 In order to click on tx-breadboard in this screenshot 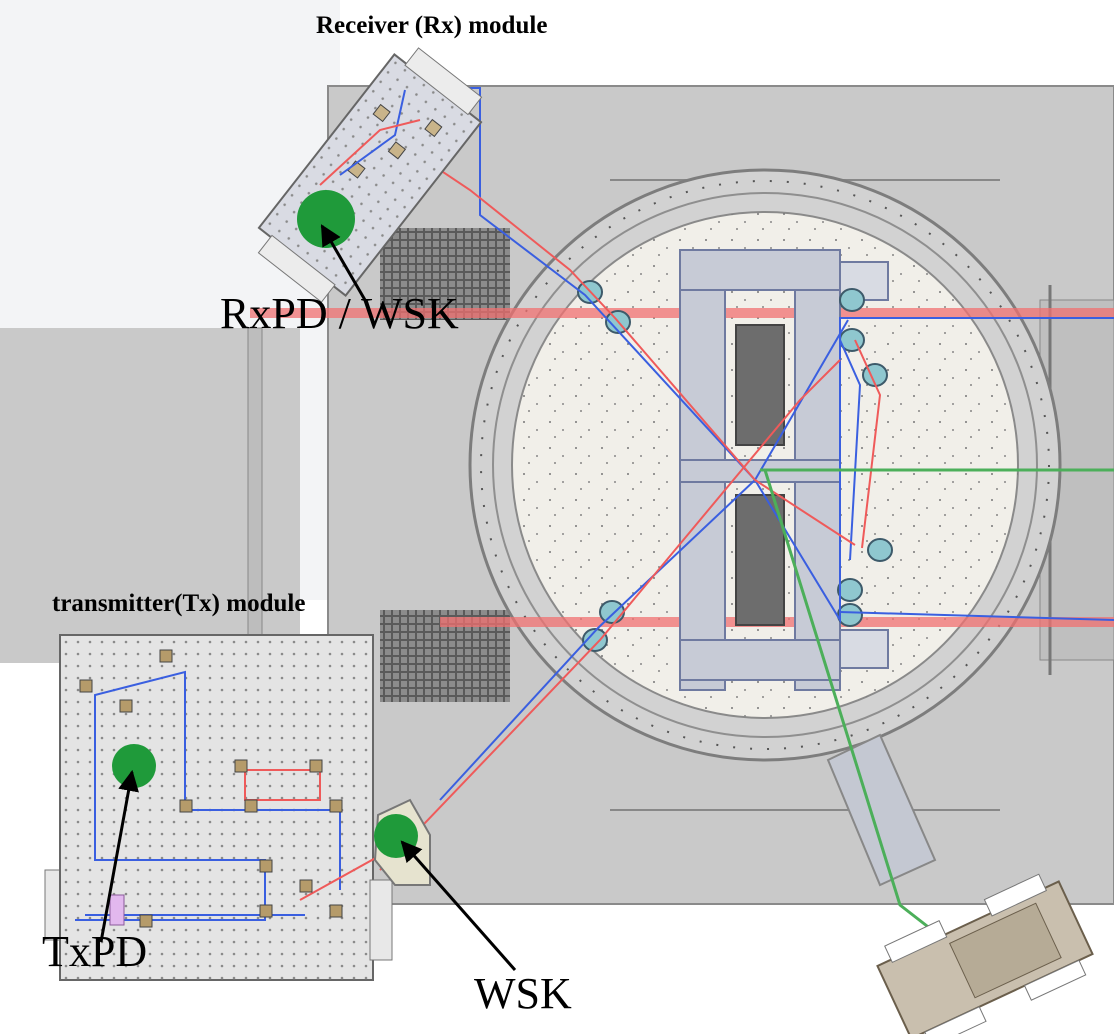, I will do `click(218, 807)`.